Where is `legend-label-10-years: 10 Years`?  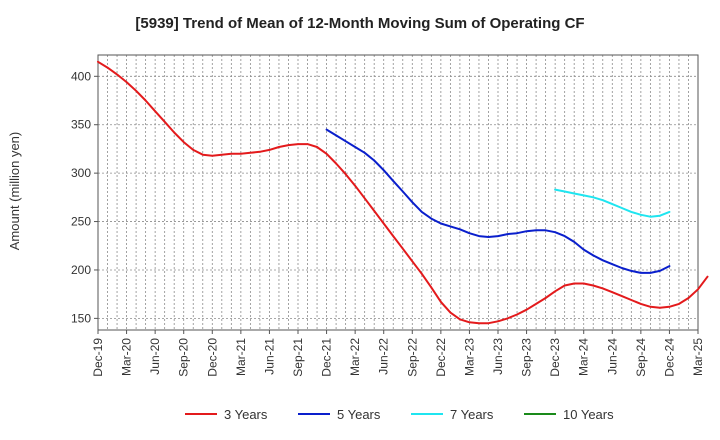
legend-label-10-years: 10 Years is located at coordinates (588, 414).